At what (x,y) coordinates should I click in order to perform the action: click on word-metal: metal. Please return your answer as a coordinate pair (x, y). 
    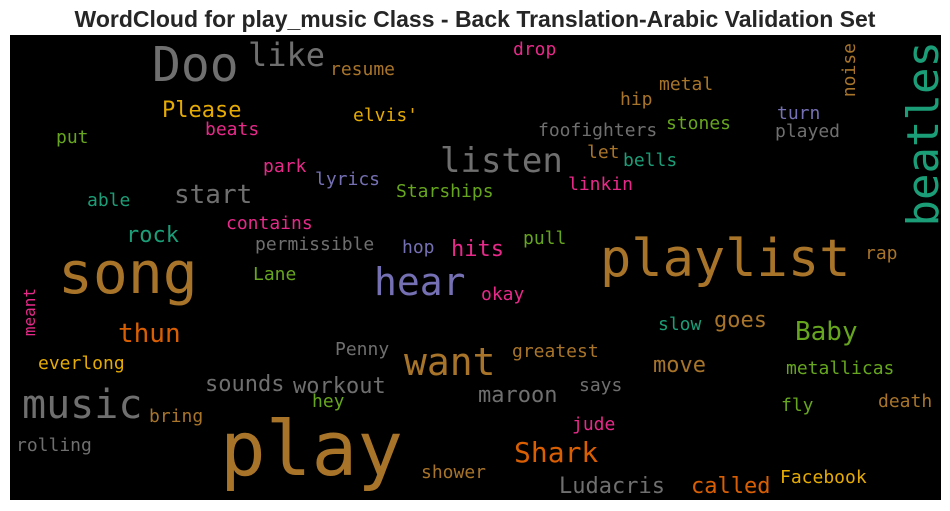
    Looking at the image, I should click on (686, 84).